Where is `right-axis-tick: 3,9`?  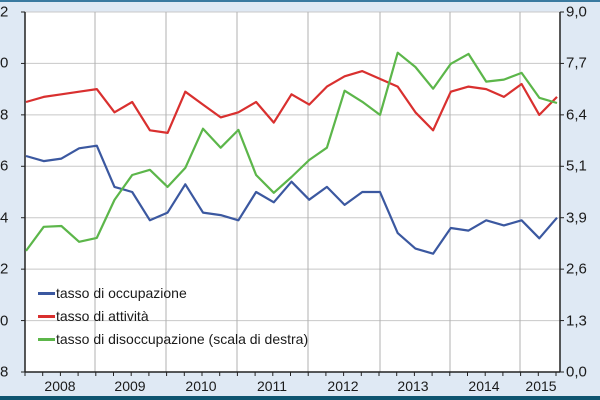
right-axis-tick: 3,9 is located at coordinates (576, 218).